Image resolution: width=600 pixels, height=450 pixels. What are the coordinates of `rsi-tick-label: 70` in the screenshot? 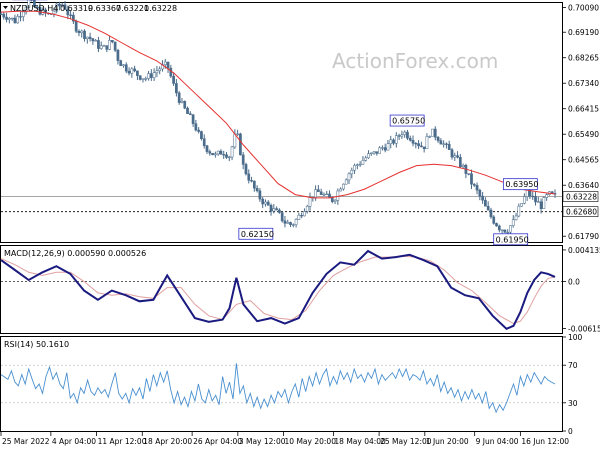 It's located at (573, 365).